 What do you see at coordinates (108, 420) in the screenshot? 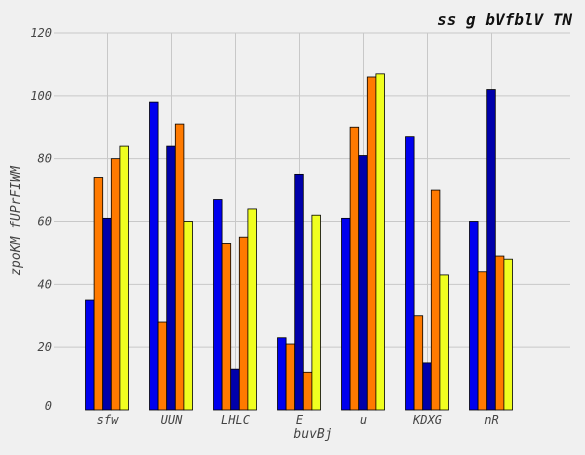
I see `x-tick-label: sfw` at bounding box center [108, 420].